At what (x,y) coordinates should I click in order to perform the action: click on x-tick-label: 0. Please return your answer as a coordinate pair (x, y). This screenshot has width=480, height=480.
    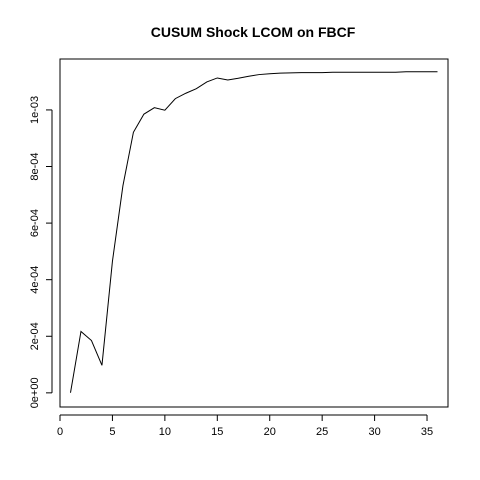
    Looking at the image, I should click on (60, 432).